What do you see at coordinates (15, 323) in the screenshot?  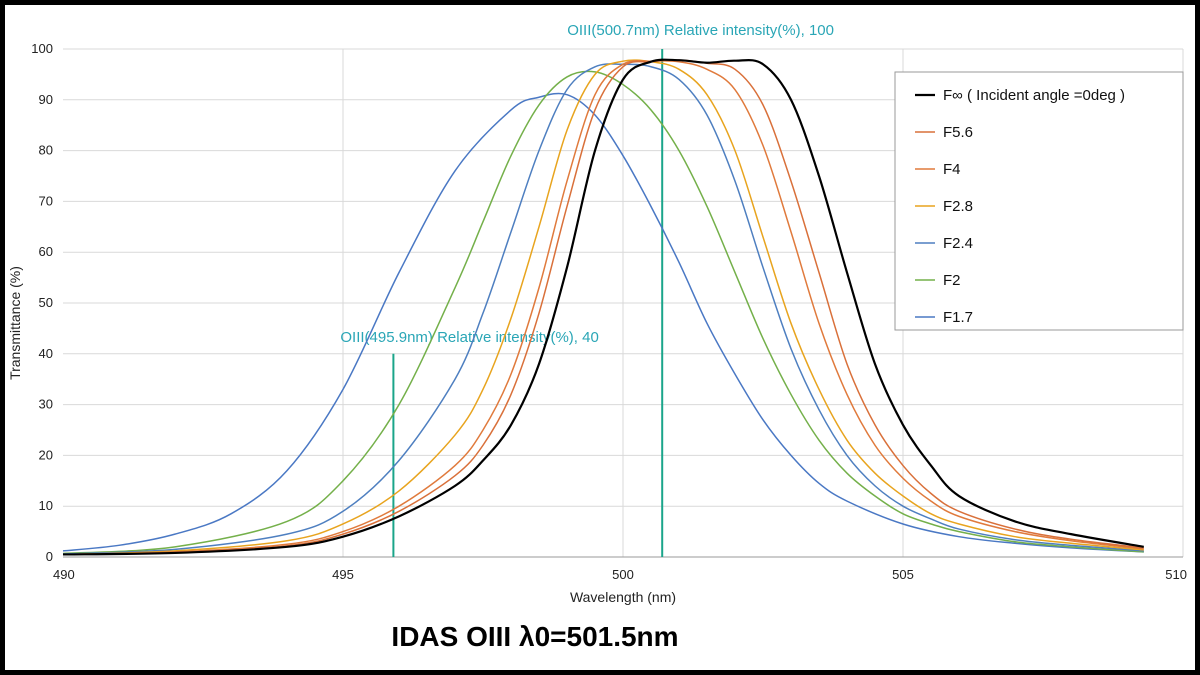 I see `y-axis-title: Transmittance (%)` at bounding box center [15, 323].